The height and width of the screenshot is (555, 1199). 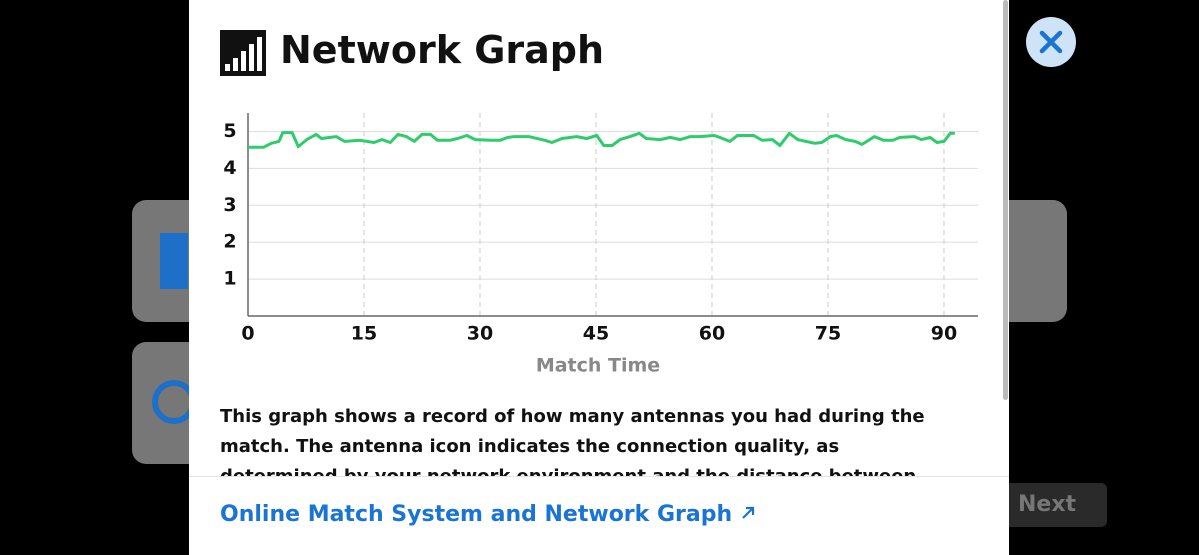 What do you see at coordinates (229, 279) in the screenshot?
I see `y-tick-label: 1` at bounding box center [229, 279].